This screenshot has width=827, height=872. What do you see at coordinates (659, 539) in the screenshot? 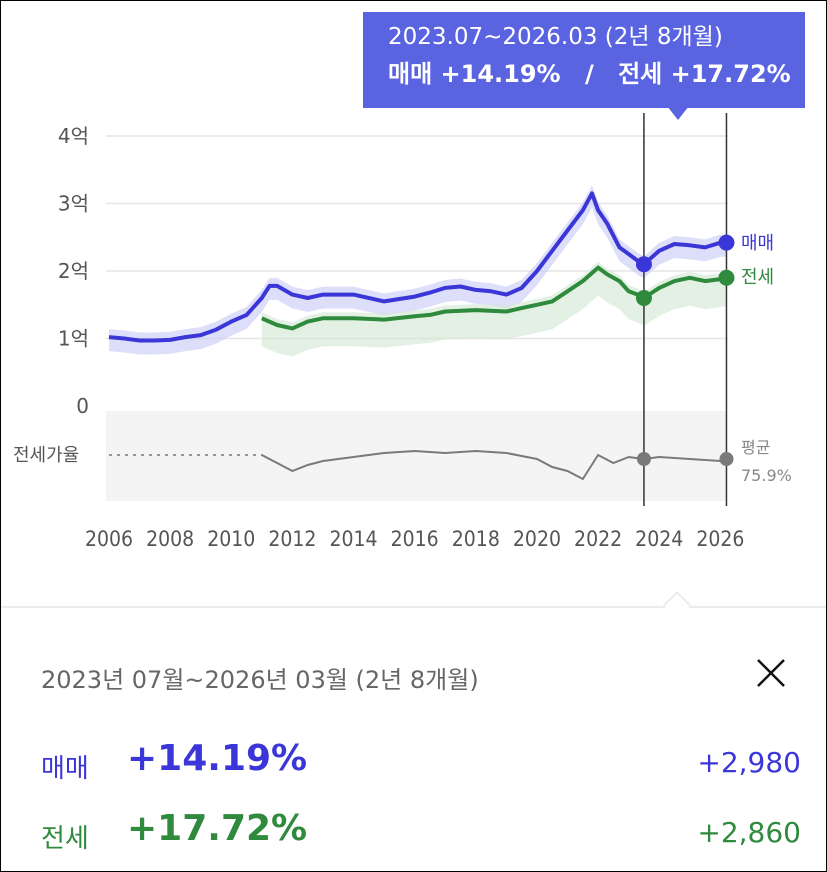
I see `x-tick-label: 2024` at bounding box center [659, 539].